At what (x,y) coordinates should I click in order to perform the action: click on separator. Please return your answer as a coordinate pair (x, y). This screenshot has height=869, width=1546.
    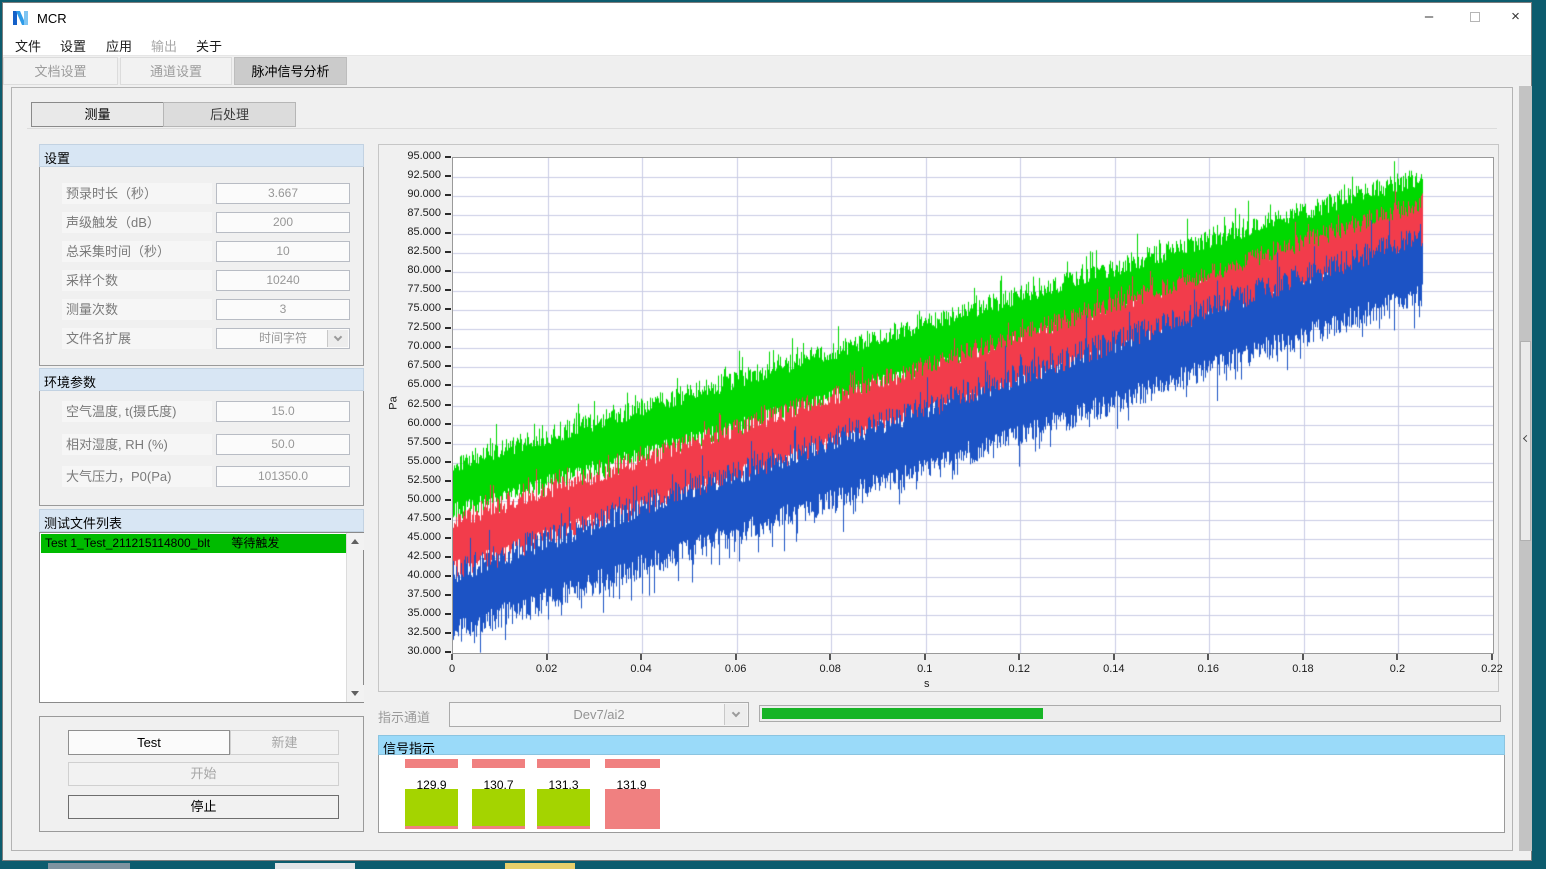
    Looking at the image, I should click on (762, 128).